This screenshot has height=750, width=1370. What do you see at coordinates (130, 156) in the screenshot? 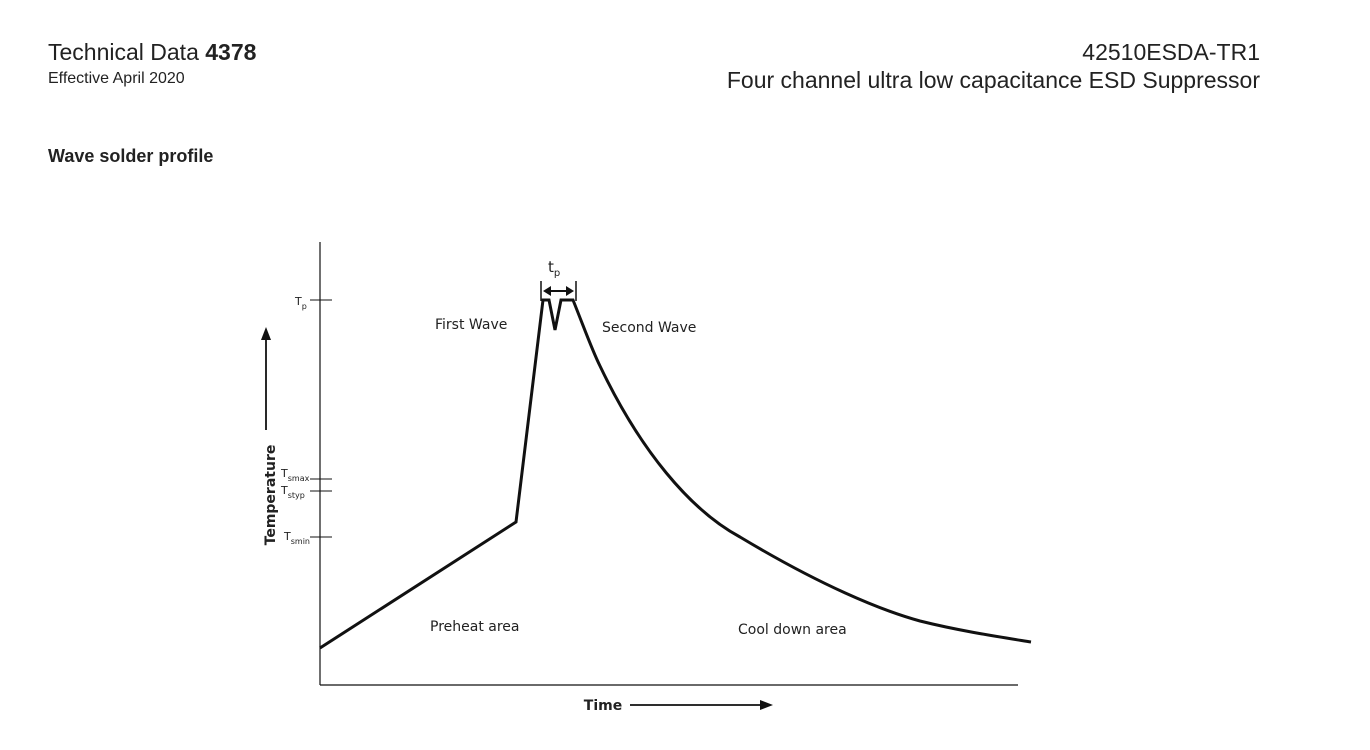
I see `section-title: Wave solder profile` at bounding box center [130, 156].